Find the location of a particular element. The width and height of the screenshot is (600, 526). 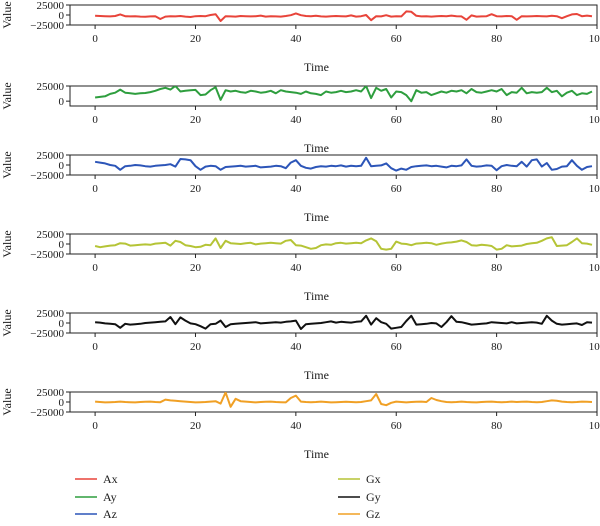

series-line-gy is located at coordinates (344, 322).